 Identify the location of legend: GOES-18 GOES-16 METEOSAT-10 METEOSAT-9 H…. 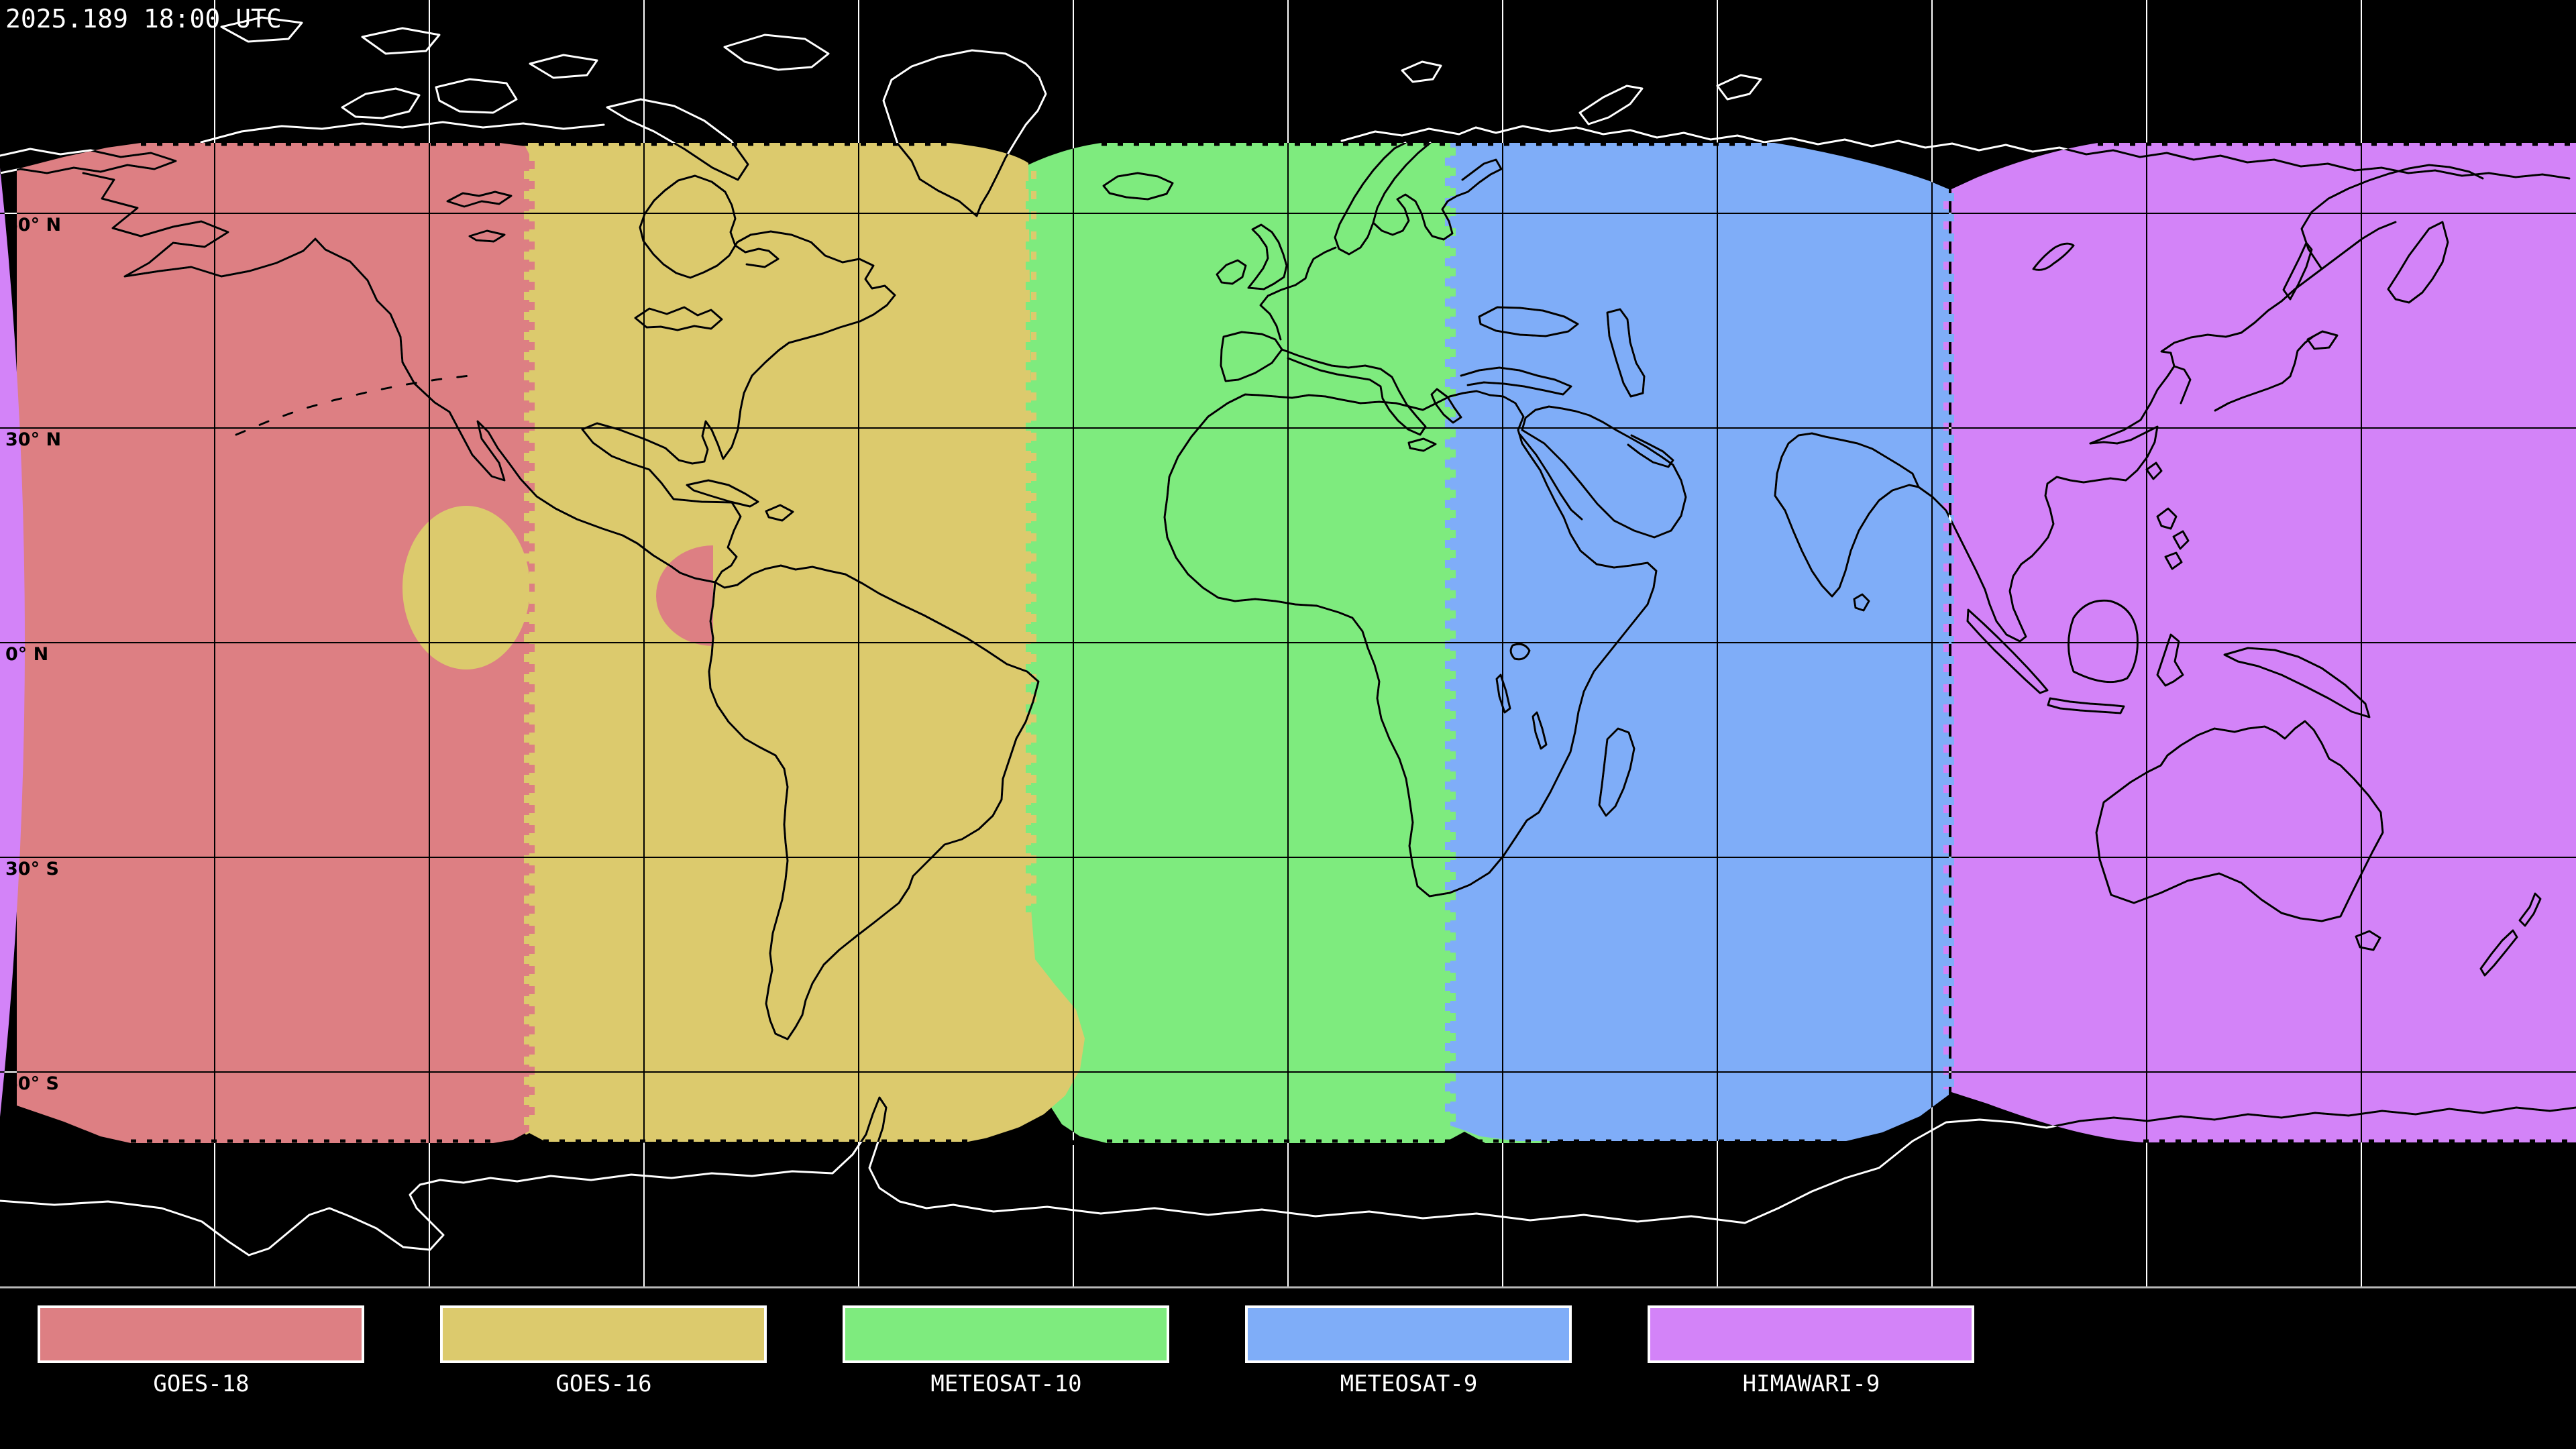
(1006, 1351).